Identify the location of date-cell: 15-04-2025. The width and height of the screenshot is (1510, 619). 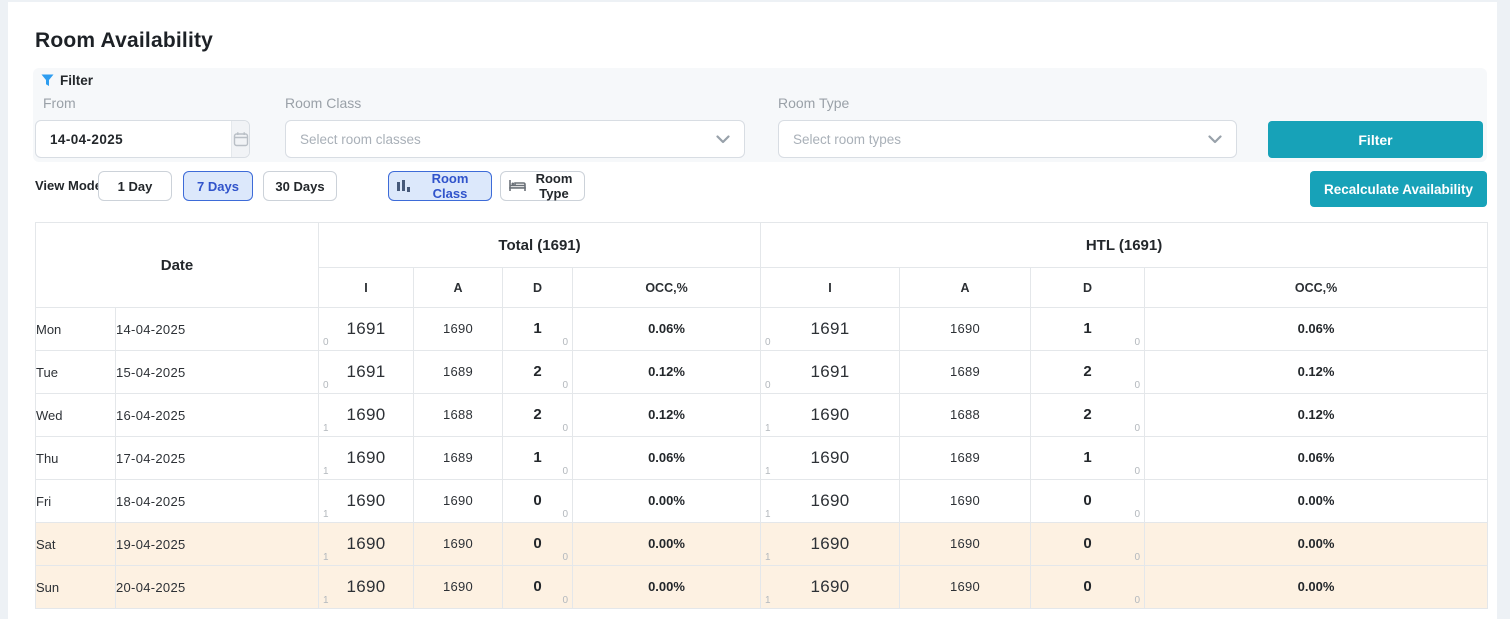
(217, 372).